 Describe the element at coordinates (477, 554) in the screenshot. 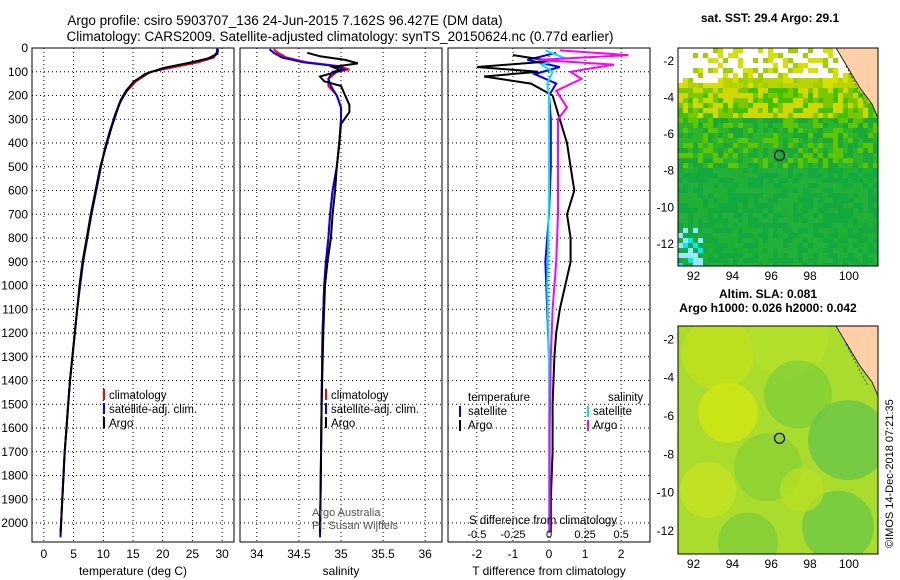

I see `x-tick-label: -2` at that location.